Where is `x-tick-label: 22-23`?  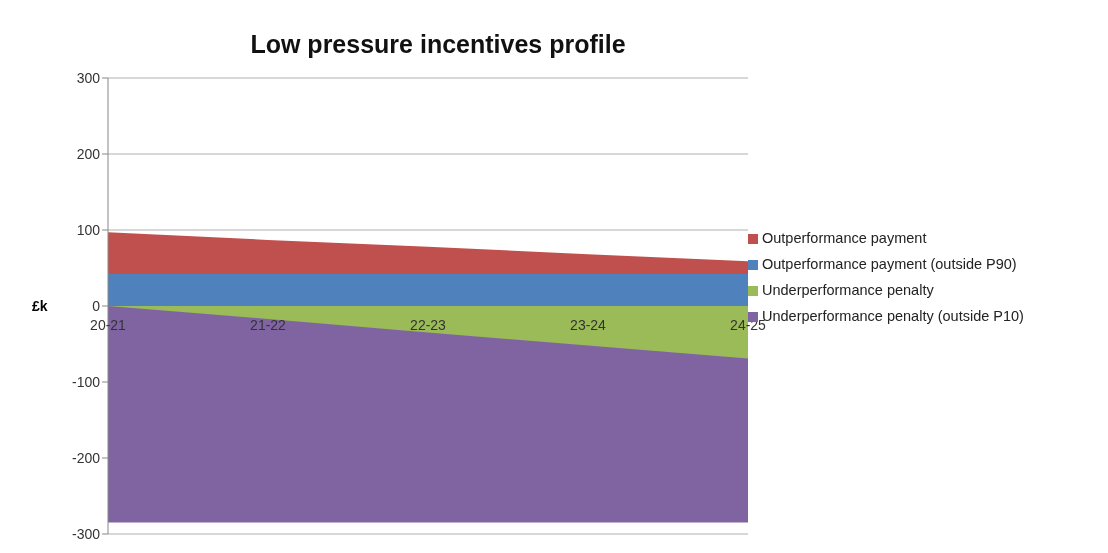
x-tick-label: 22-23 is located at coordinates (428, 324).